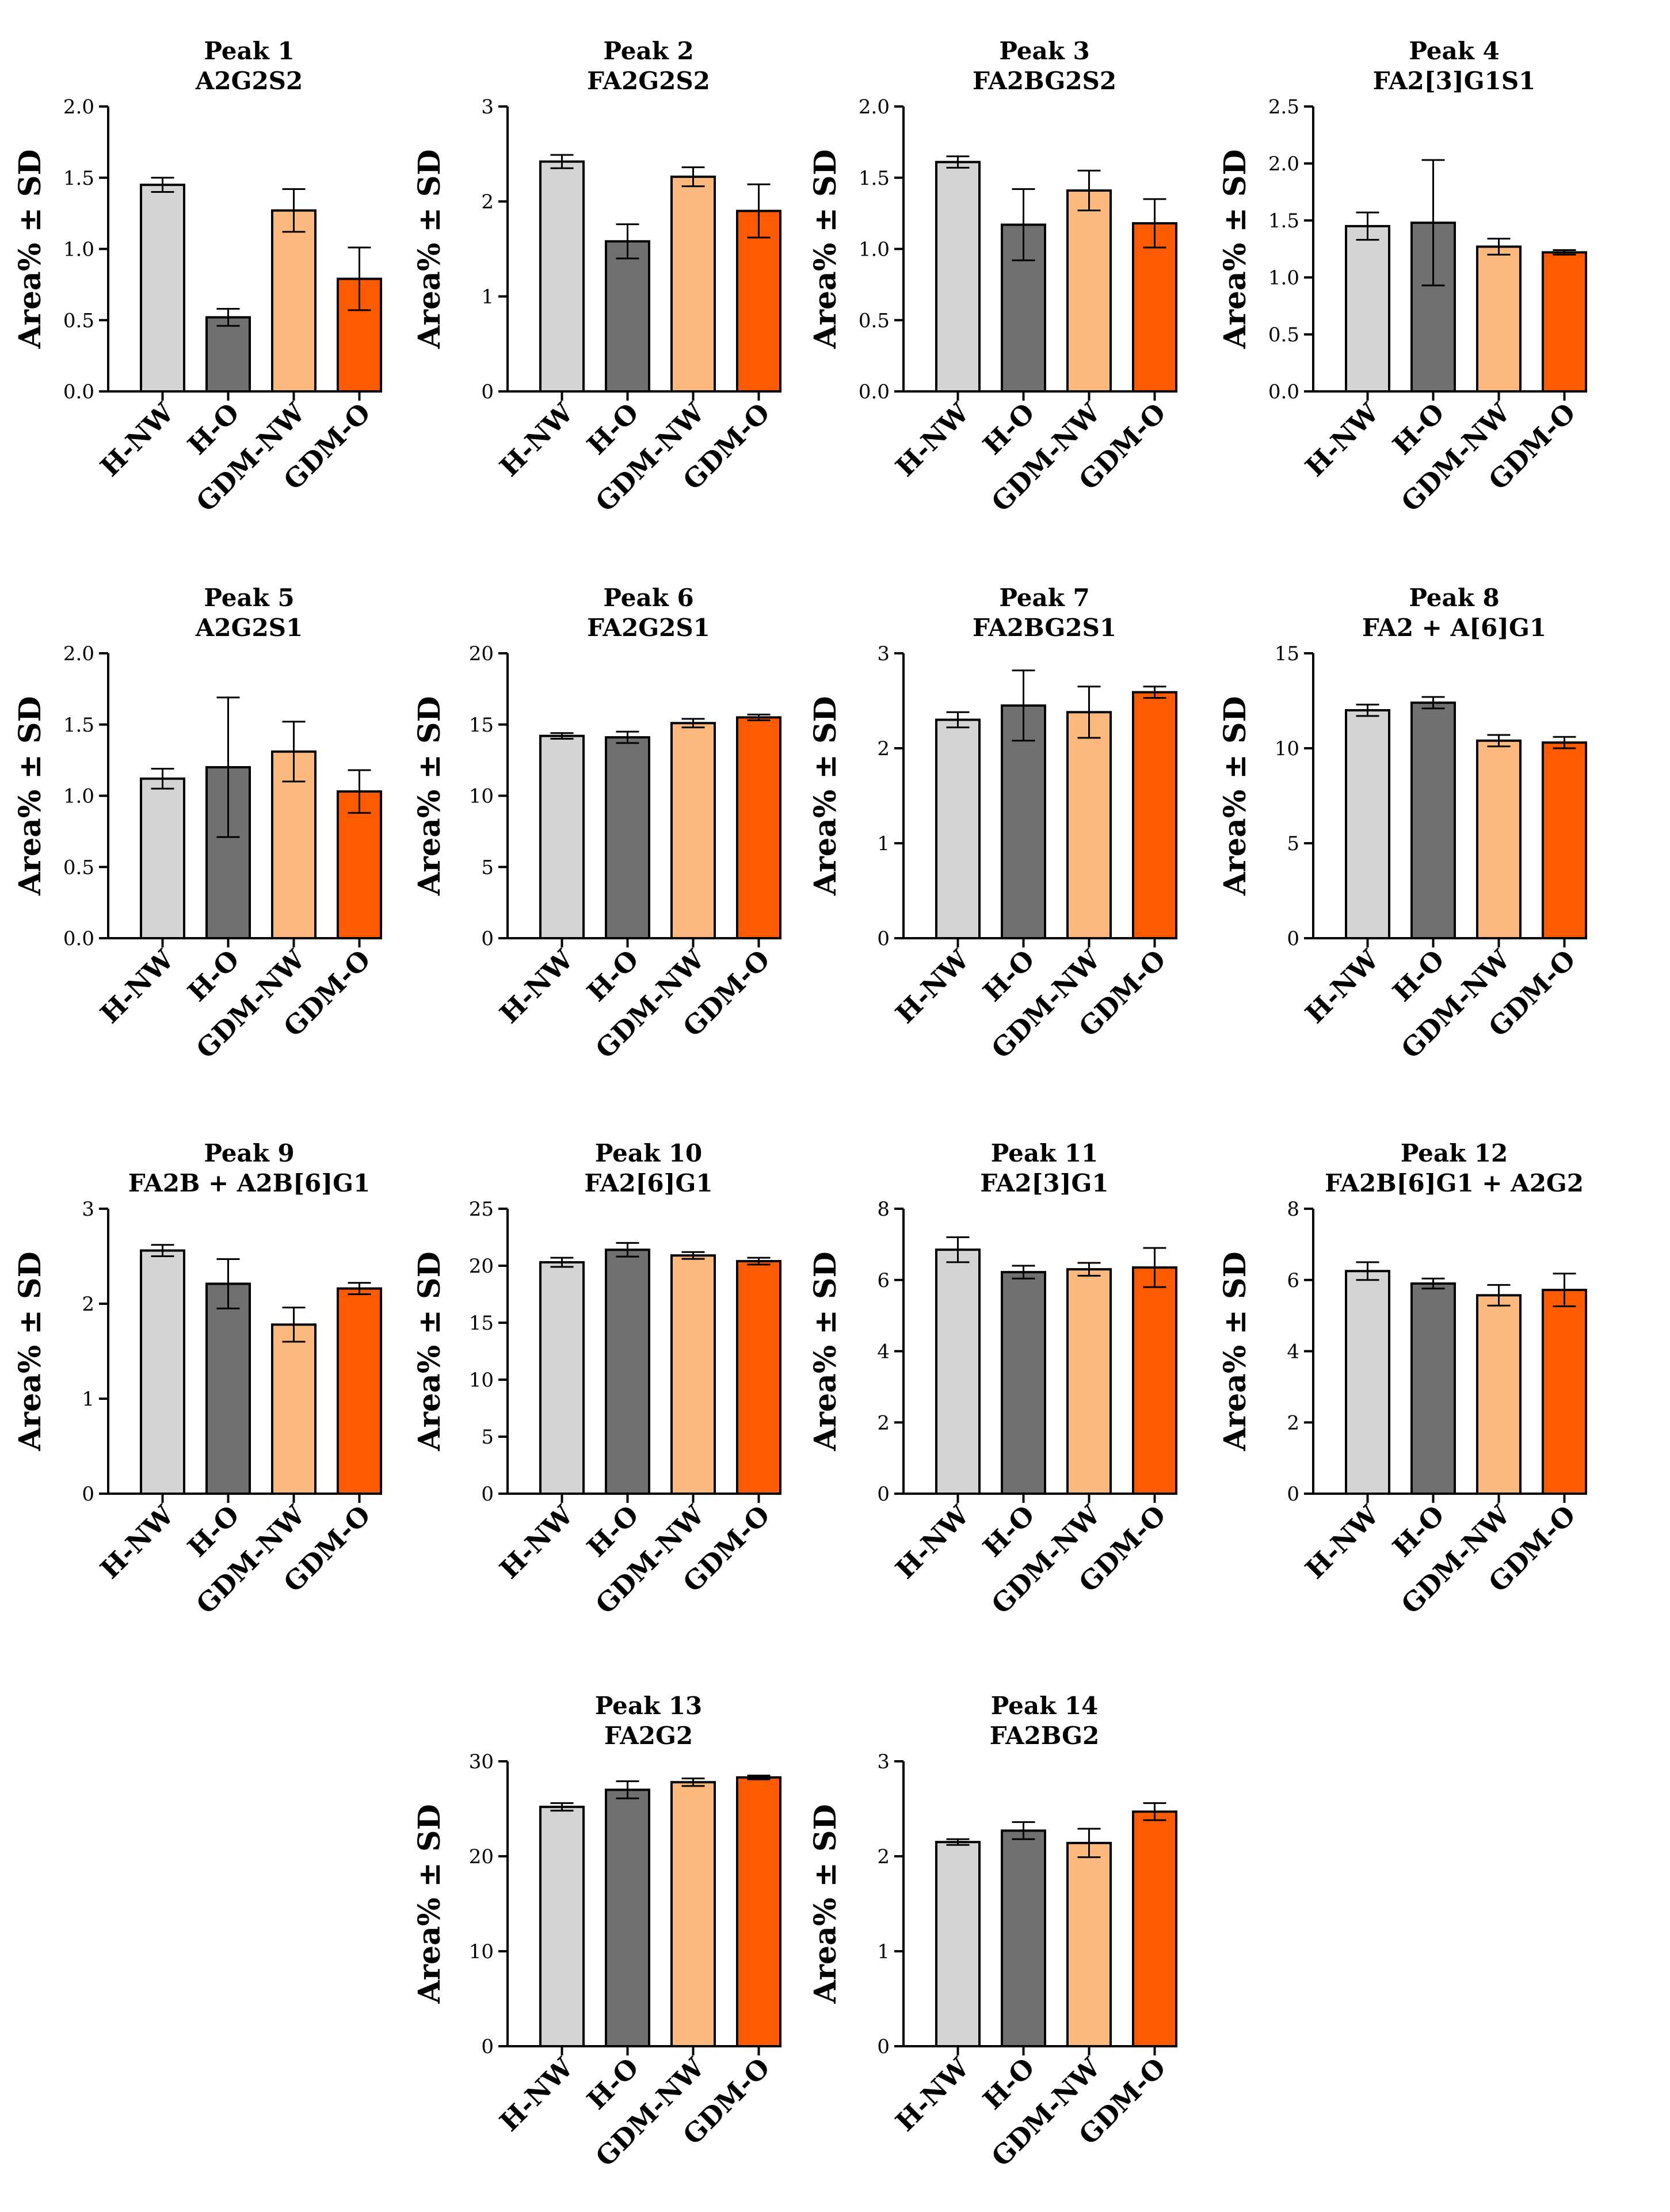  What do you see at coordinates (1044, 81) in the screenshot?
I see `chart-subtitle: FA2BG2S2` at bounding box center [1044, 81].